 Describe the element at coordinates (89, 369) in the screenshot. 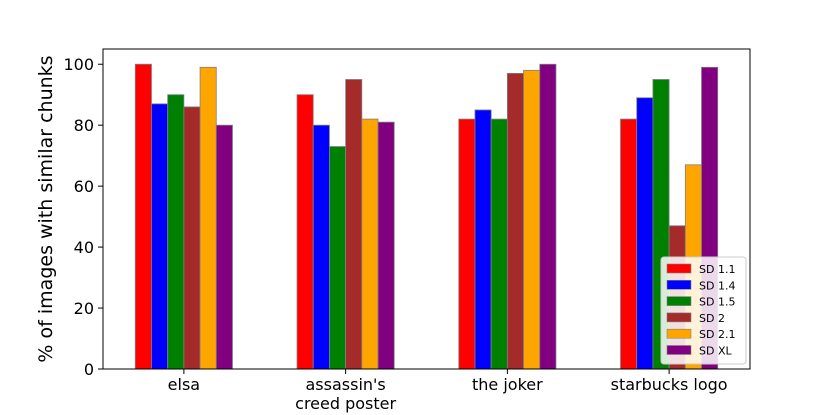

I see `y-tick-label: 0` at that location.